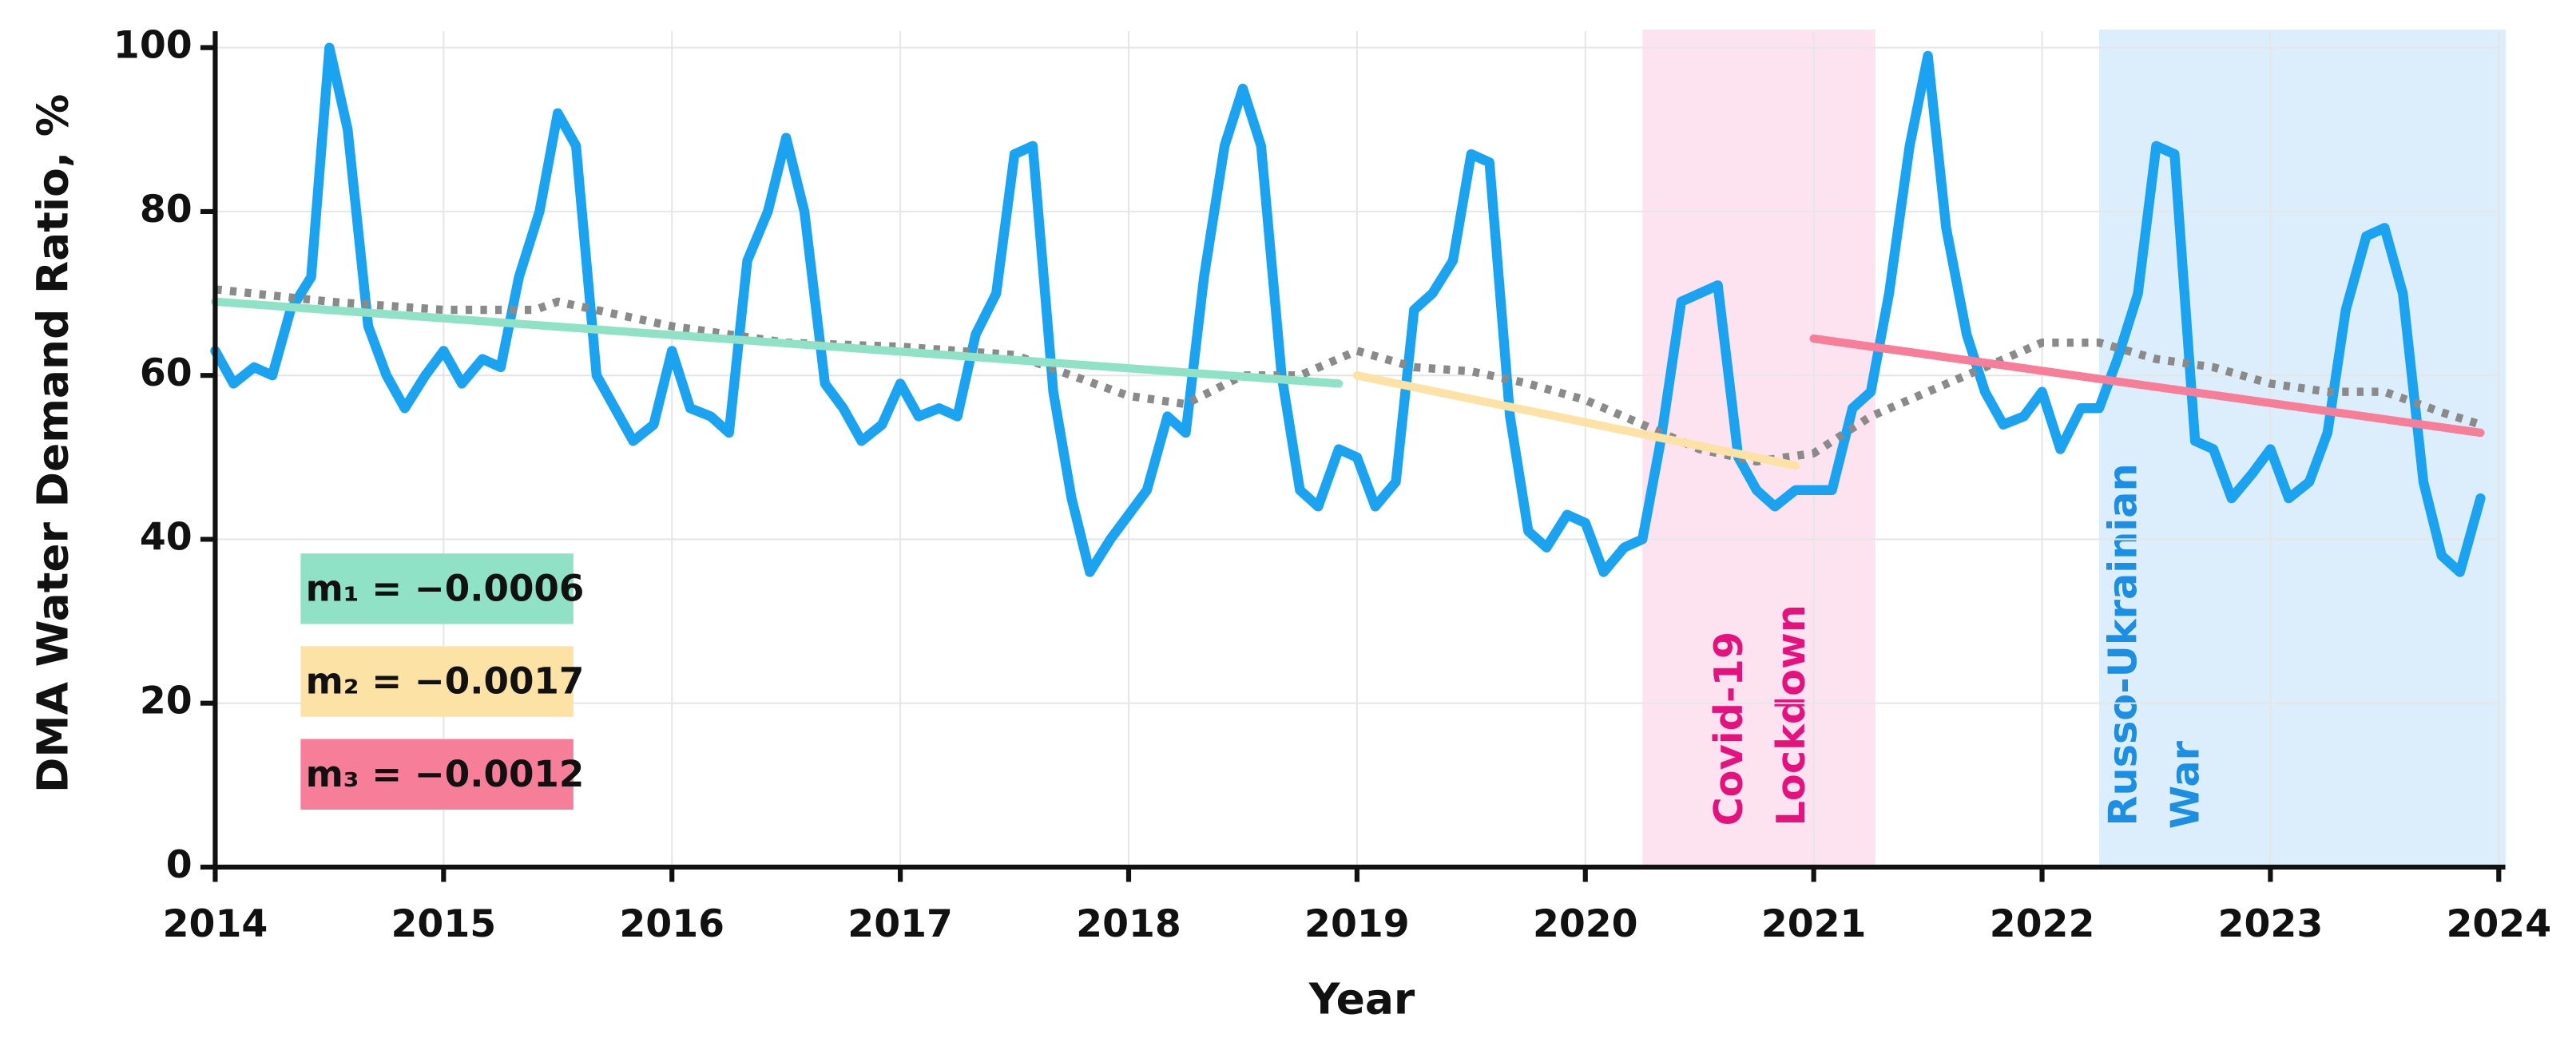 The height and width of the screenshot is (1042, 2576). What do you see at coordinates (2185, 785) in the screenshot?
I see `span-label: War` at bounding box center [2185, 785].